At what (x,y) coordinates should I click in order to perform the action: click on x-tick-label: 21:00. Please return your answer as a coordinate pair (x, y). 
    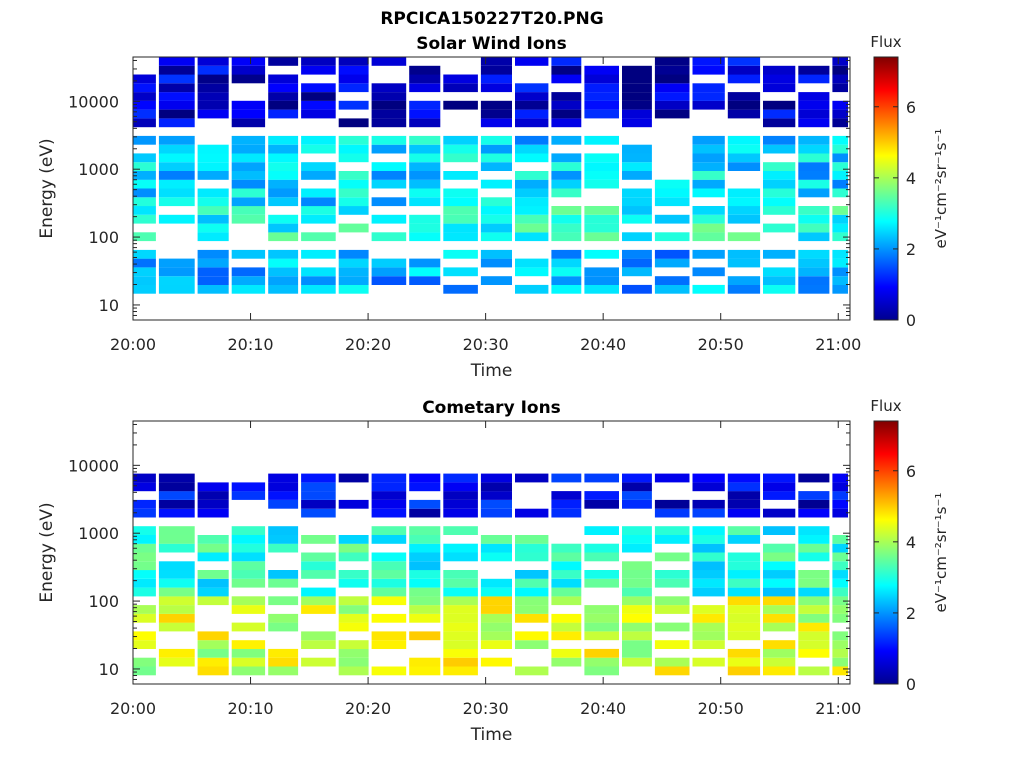
    Looking at the image, I should click on (838, 344).